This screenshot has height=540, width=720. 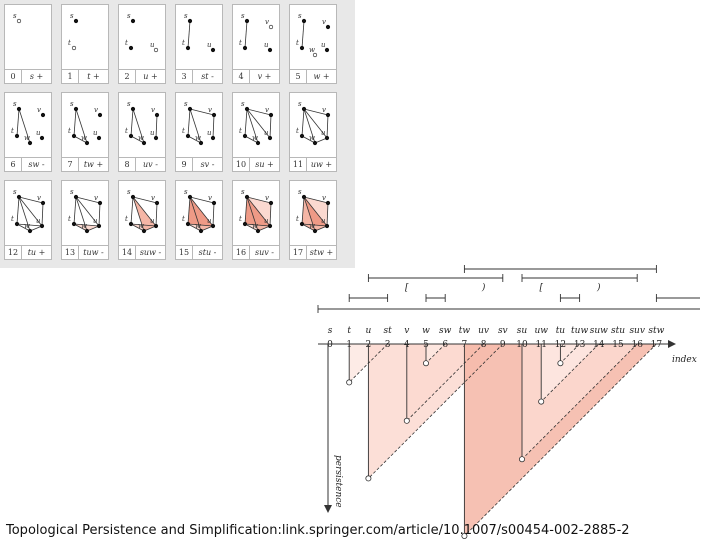 I want to click on step-label: v +, so click(x=264, y=76).